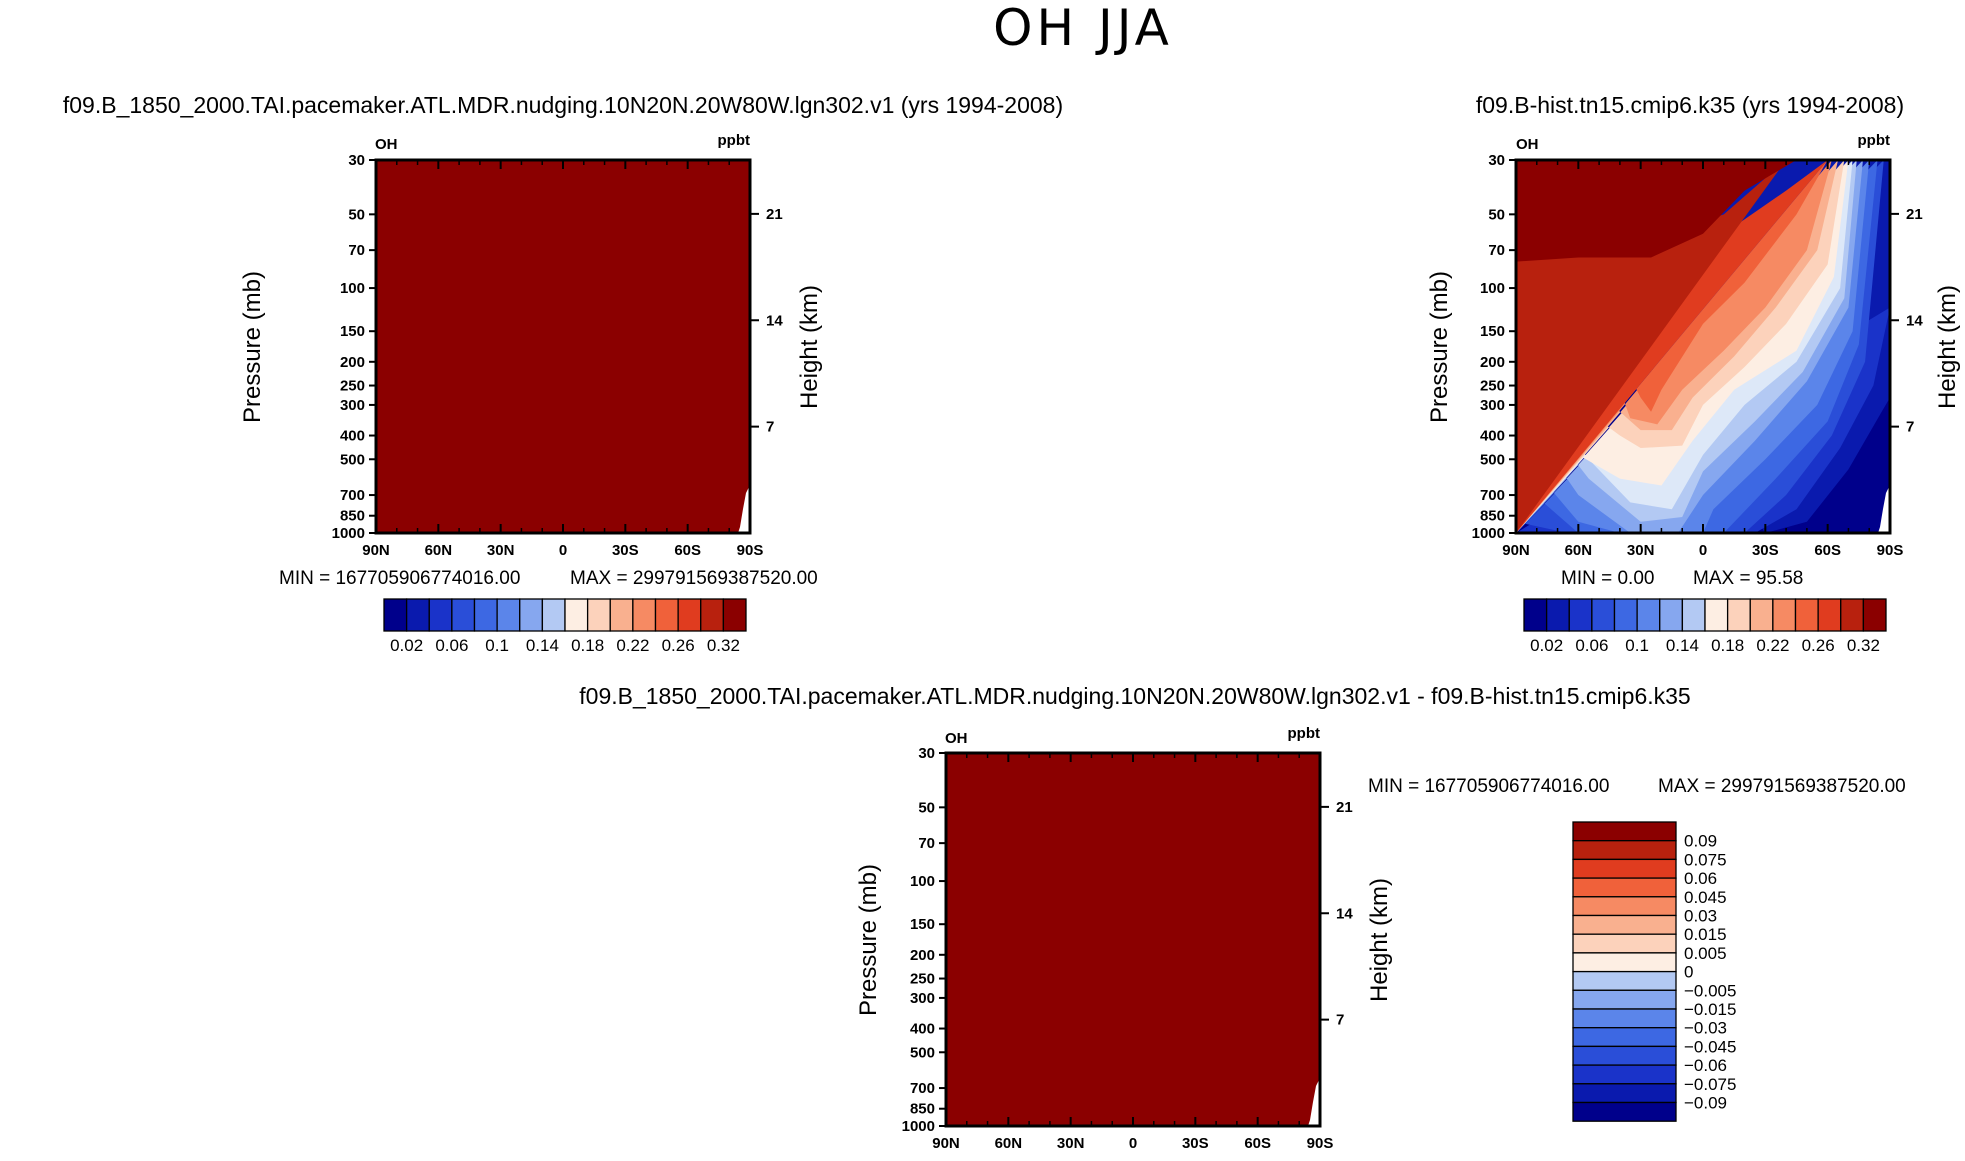 The height and width of the screenshot is (1161, 1965). I want to click on colorbar-label: −0.03, so click(1705, 1028).